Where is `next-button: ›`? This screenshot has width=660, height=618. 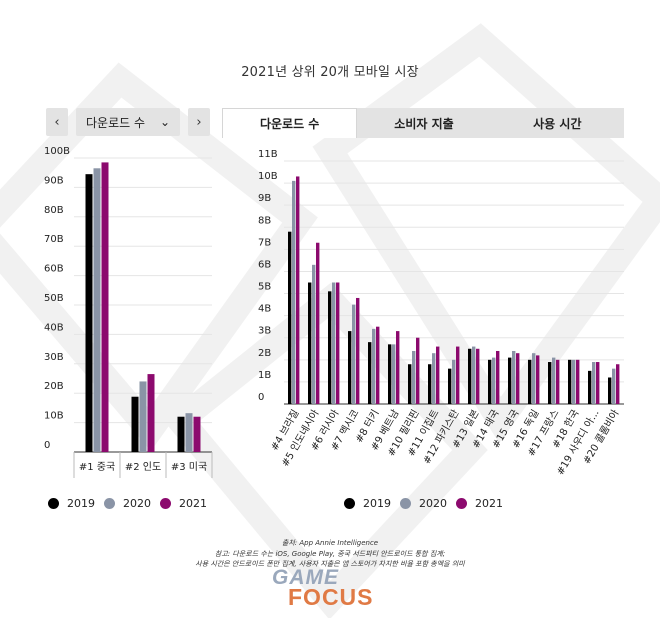
next-button: › is located at coordinates (199, 122).